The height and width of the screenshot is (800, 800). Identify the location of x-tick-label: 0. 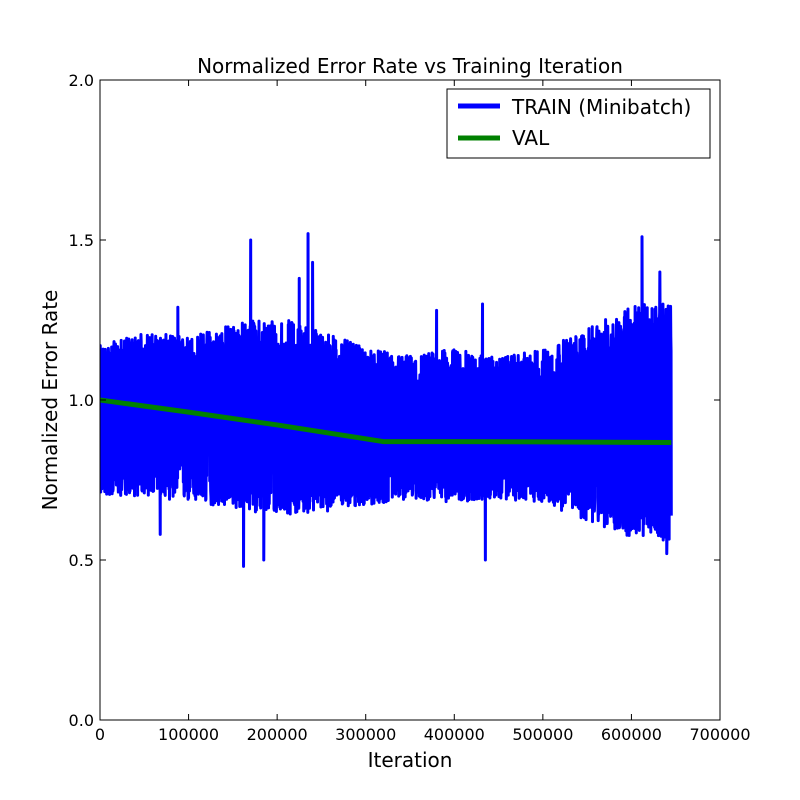
(100, 734).